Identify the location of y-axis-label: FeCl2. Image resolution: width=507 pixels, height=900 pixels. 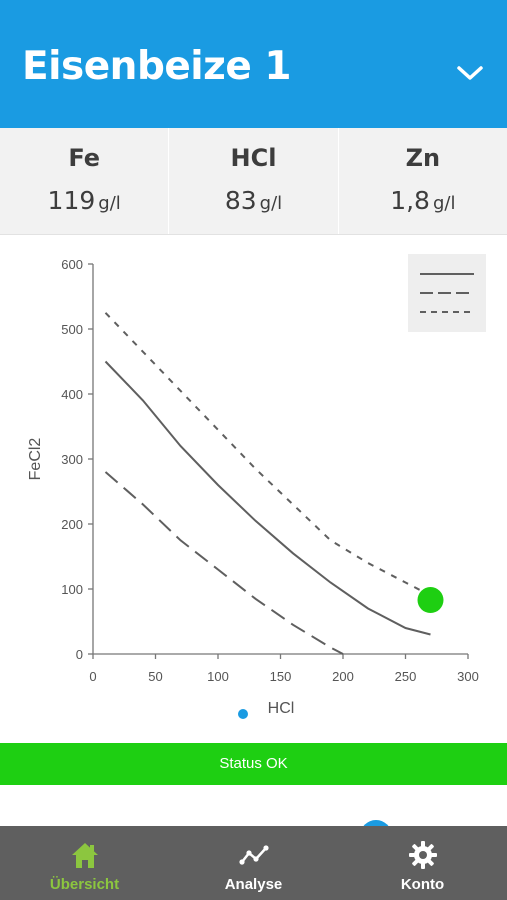
(35, 459).